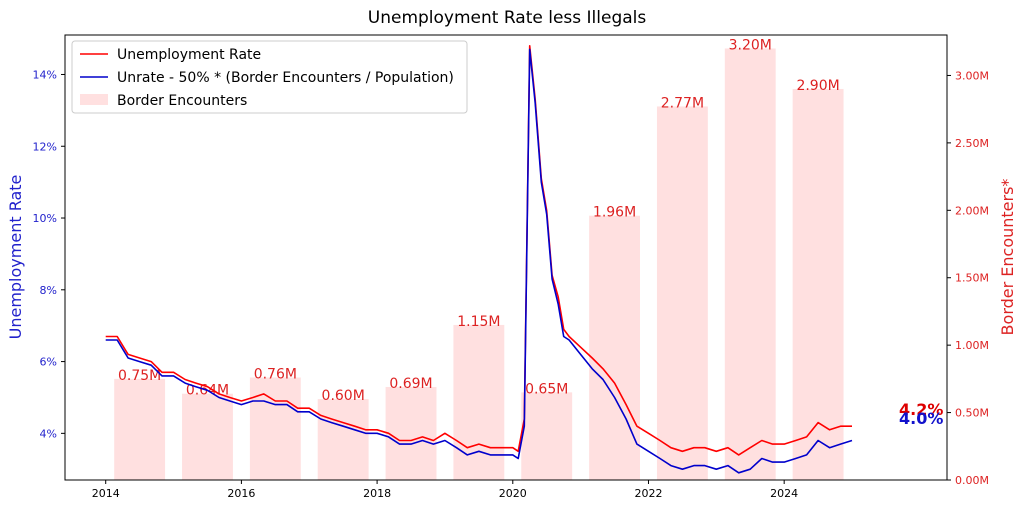  I want to click on x-tick-label: 2024, so click(784, 493).